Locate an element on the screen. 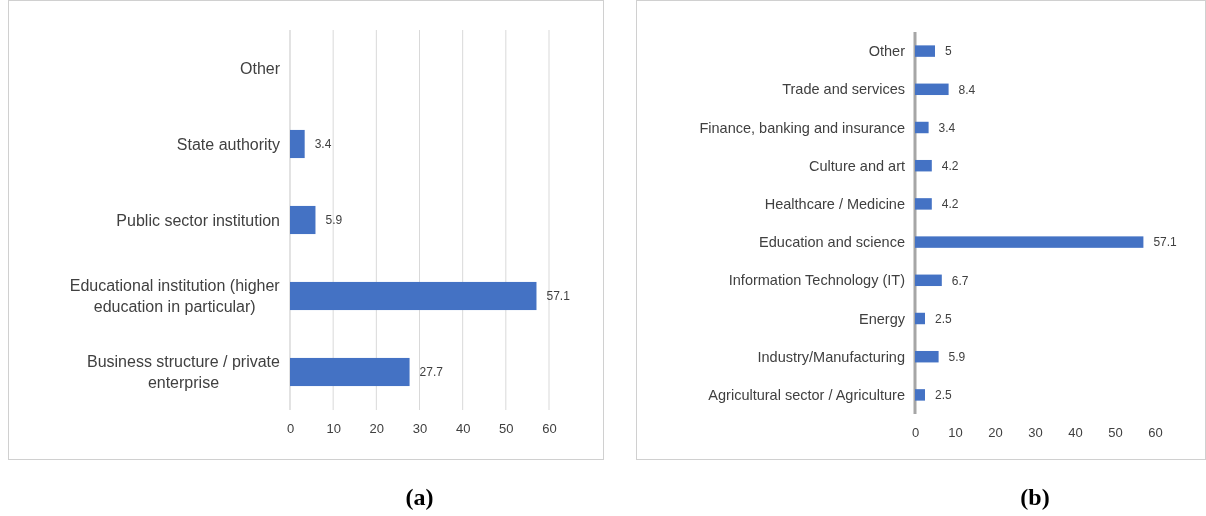 This screenshot has width=1206, height=516. y-tick-label: Culture and art is located at coordinates (857, 165).